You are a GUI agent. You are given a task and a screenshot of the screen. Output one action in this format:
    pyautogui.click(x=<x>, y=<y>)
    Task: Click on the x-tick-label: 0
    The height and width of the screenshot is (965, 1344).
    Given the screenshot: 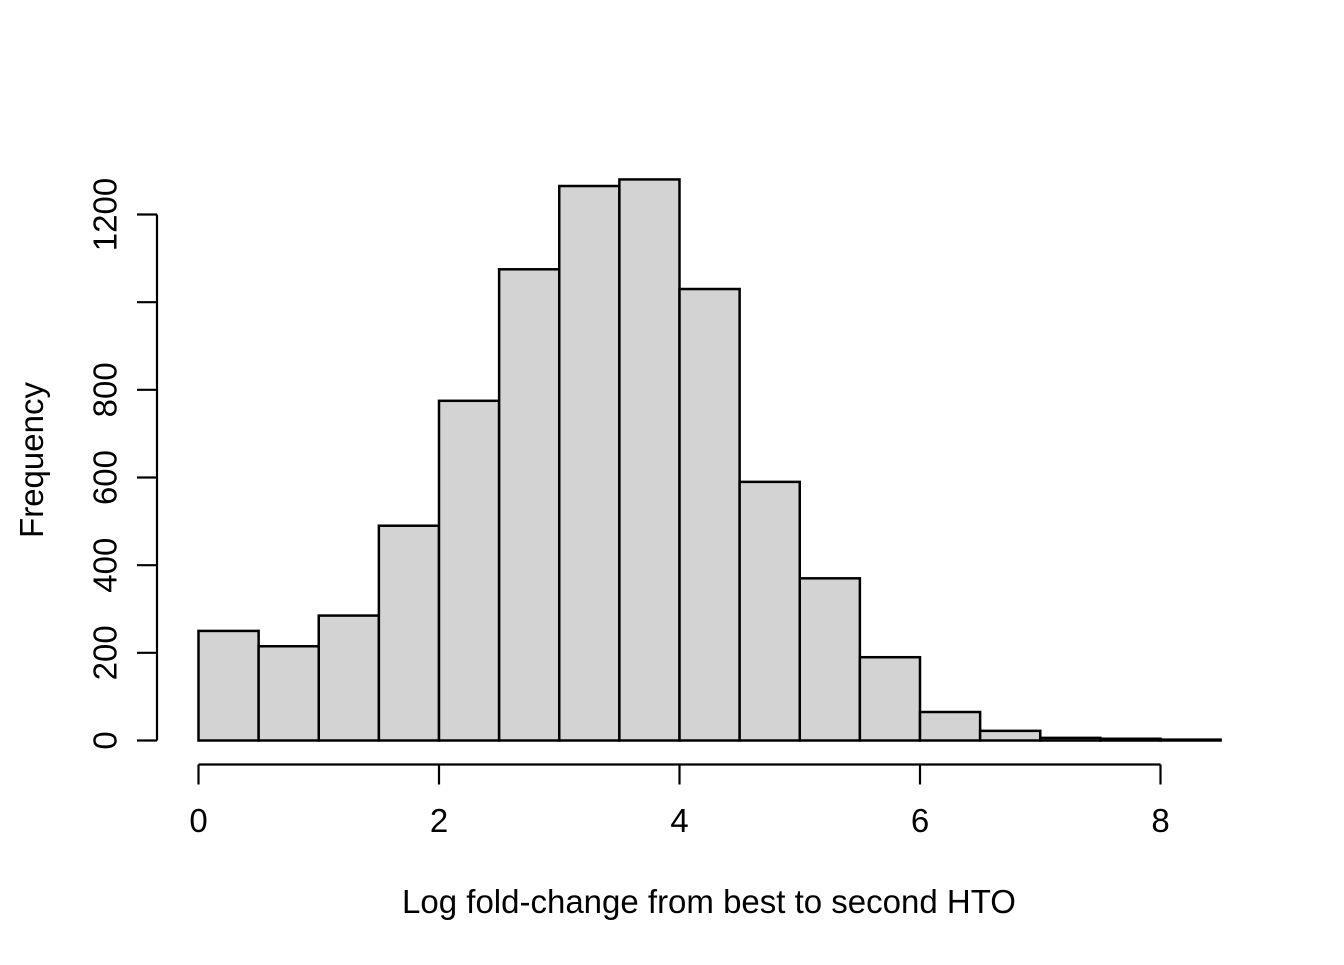 What is the action you would take?
    pyautogui.click(x=198, y=820)
    